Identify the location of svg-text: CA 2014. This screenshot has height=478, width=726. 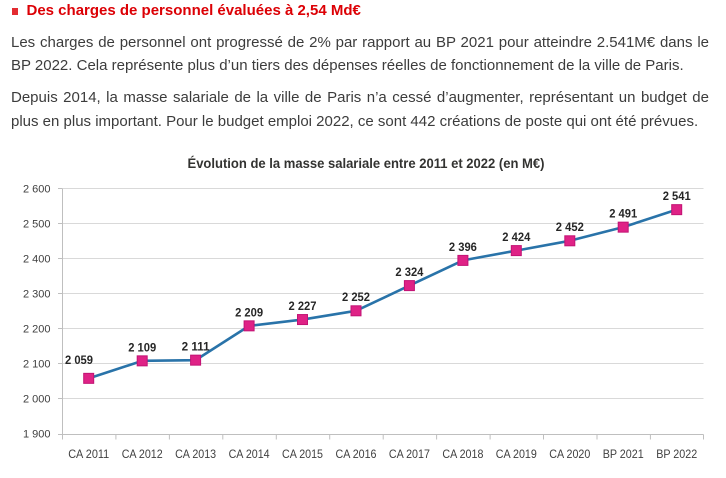
(250, 455).